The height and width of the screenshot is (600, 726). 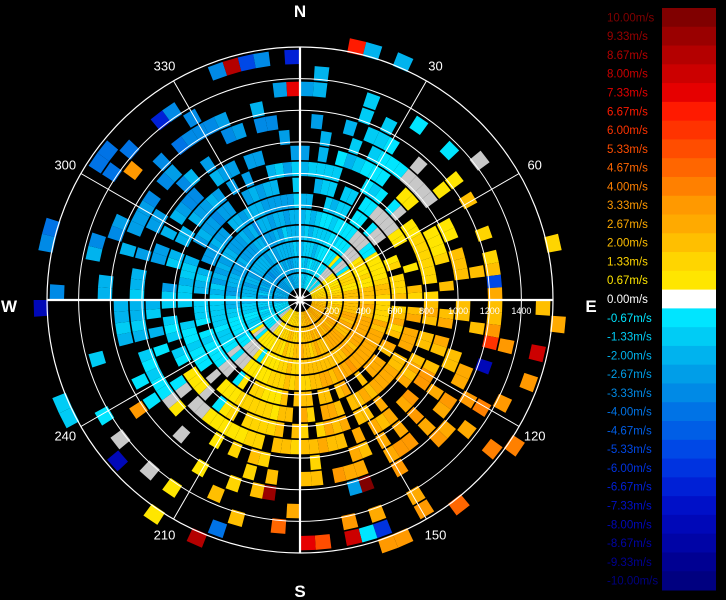 What do you see at coordinates (299, 591) in the screenshot?
I see `compass-south: S` at bounding box center [299, 591].